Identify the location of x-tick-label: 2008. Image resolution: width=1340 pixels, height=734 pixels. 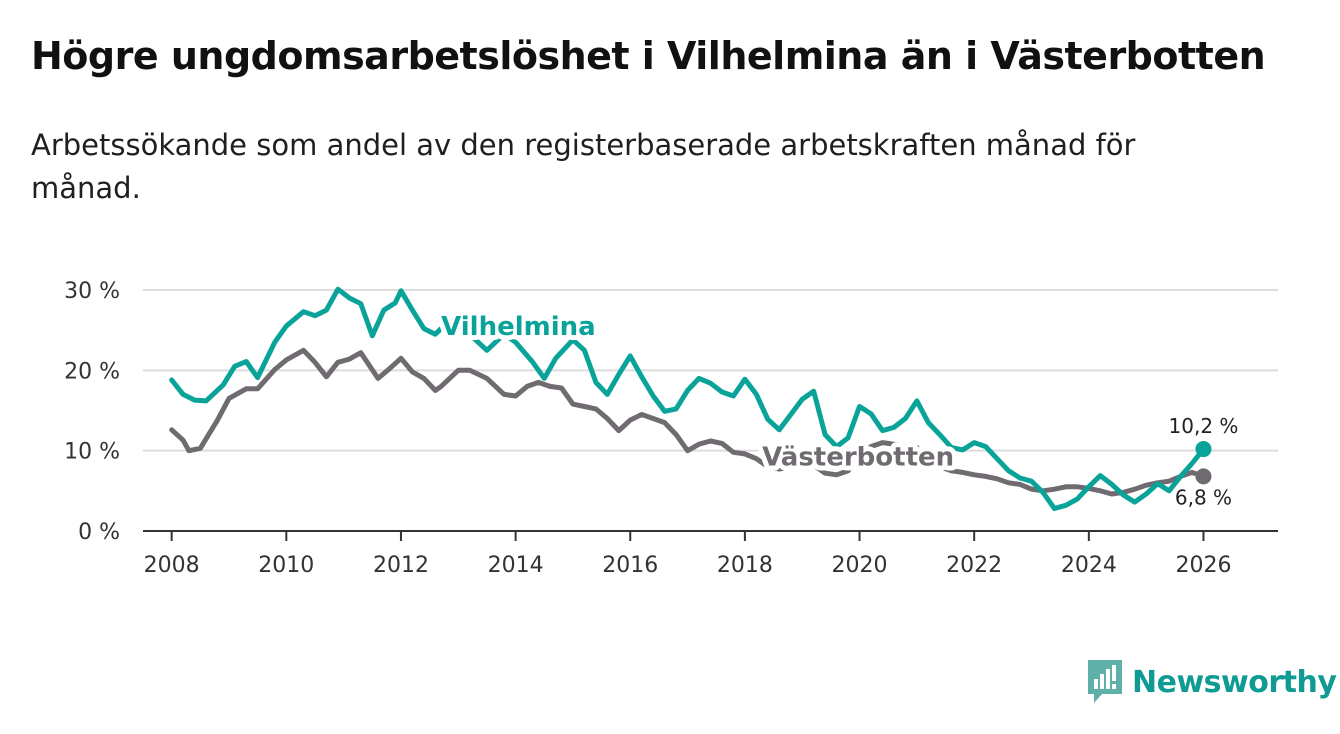
(172, 565).